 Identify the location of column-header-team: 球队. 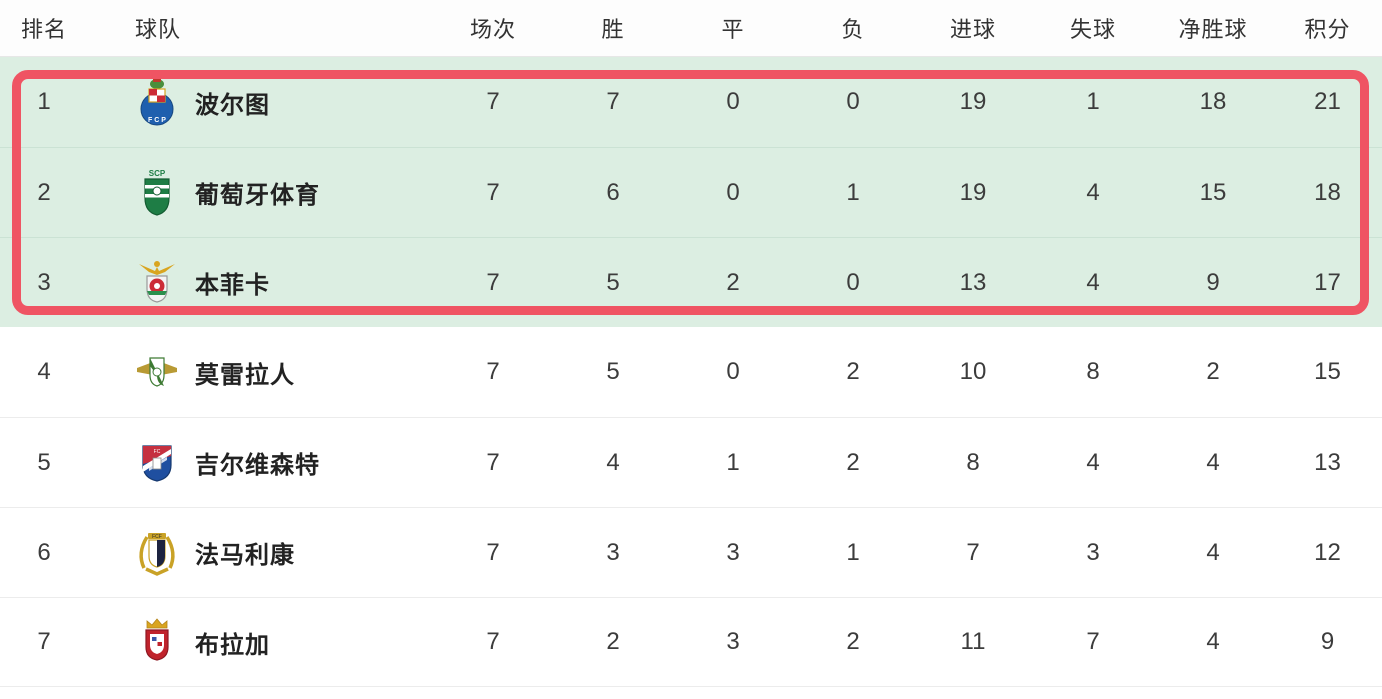
(158, 29).